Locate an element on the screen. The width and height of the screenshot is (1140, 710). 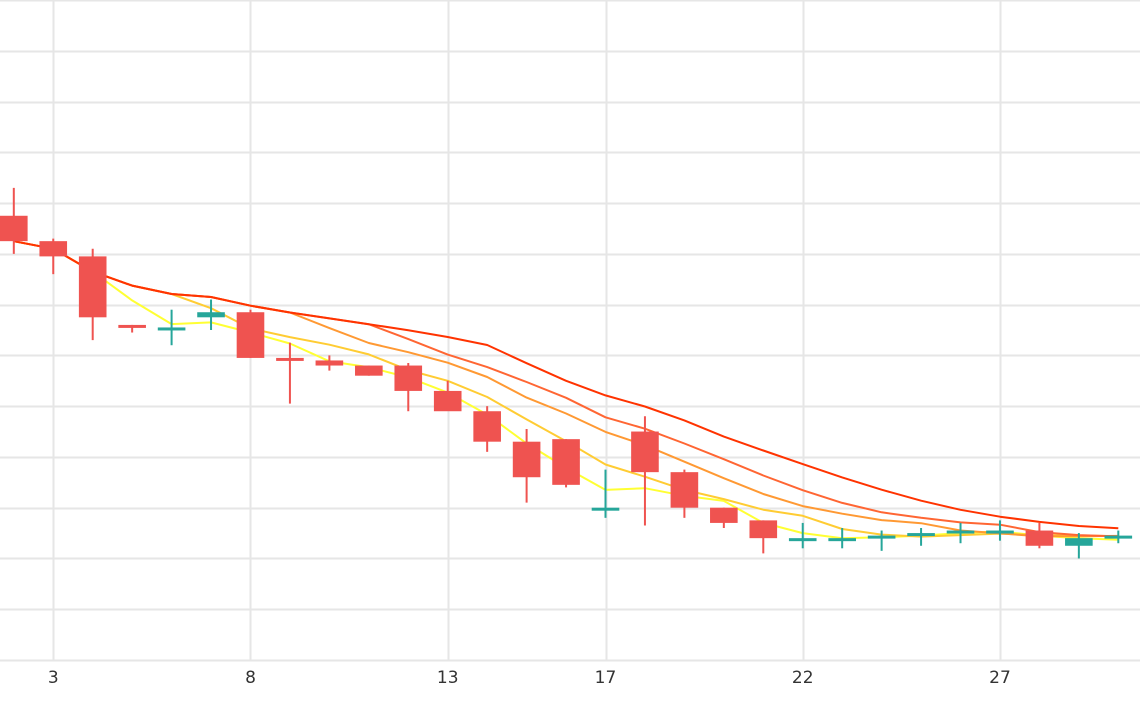
x-axis-ticks: 3 8 13 17 22 27 is located at coordinates (529, 678).